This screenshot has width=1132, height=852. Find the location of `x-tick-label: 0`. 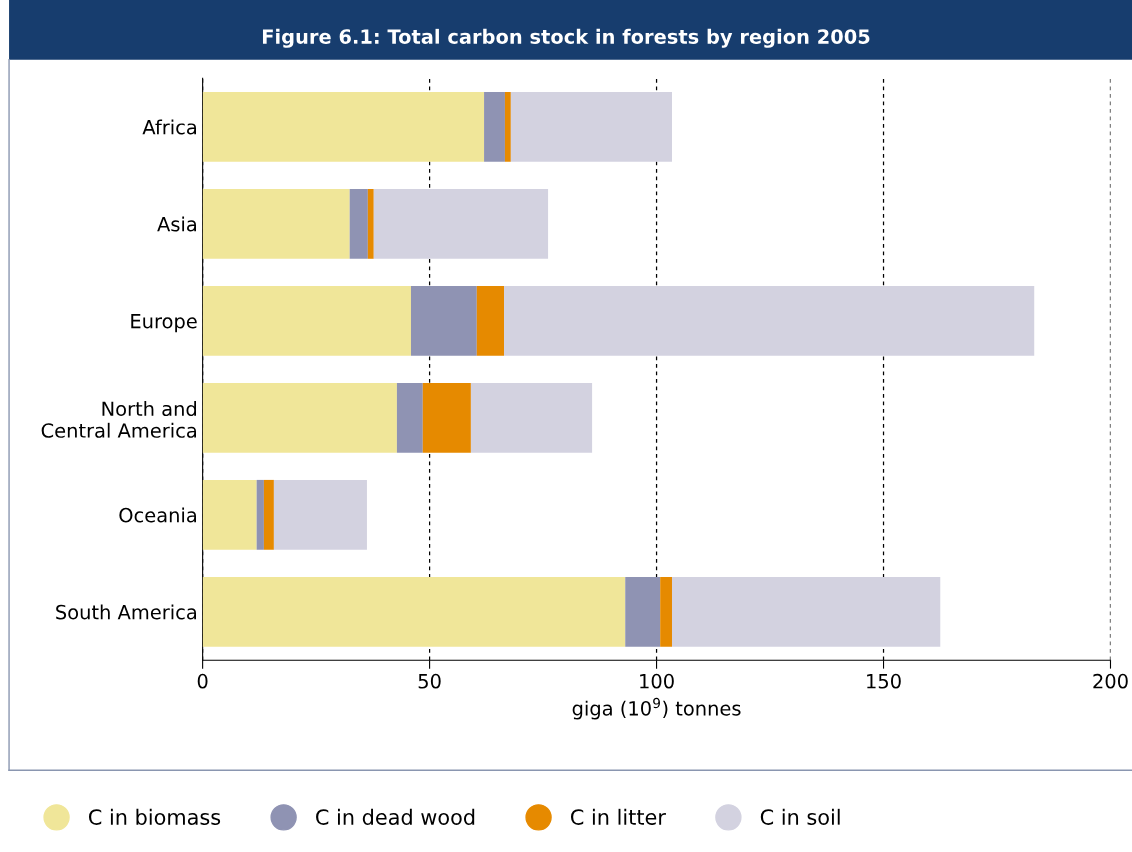

x-tick-label: 0 is located at coordinates (202, 681).